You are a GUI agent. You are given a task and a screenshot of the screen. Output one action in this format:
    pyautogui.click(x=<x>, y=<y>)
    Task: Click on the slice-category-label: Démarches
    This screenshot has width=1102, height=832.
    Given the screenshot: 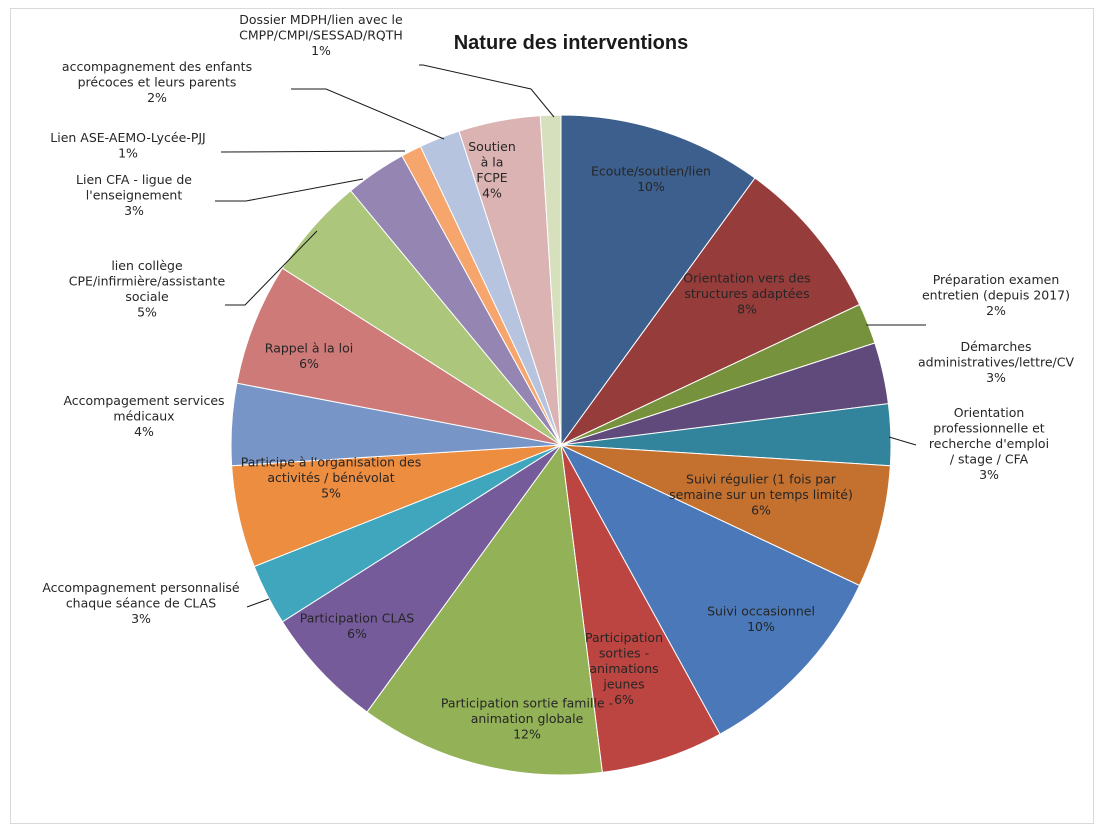 What is the action you would take?
    pyautogui.click(x=995, y=346)
    